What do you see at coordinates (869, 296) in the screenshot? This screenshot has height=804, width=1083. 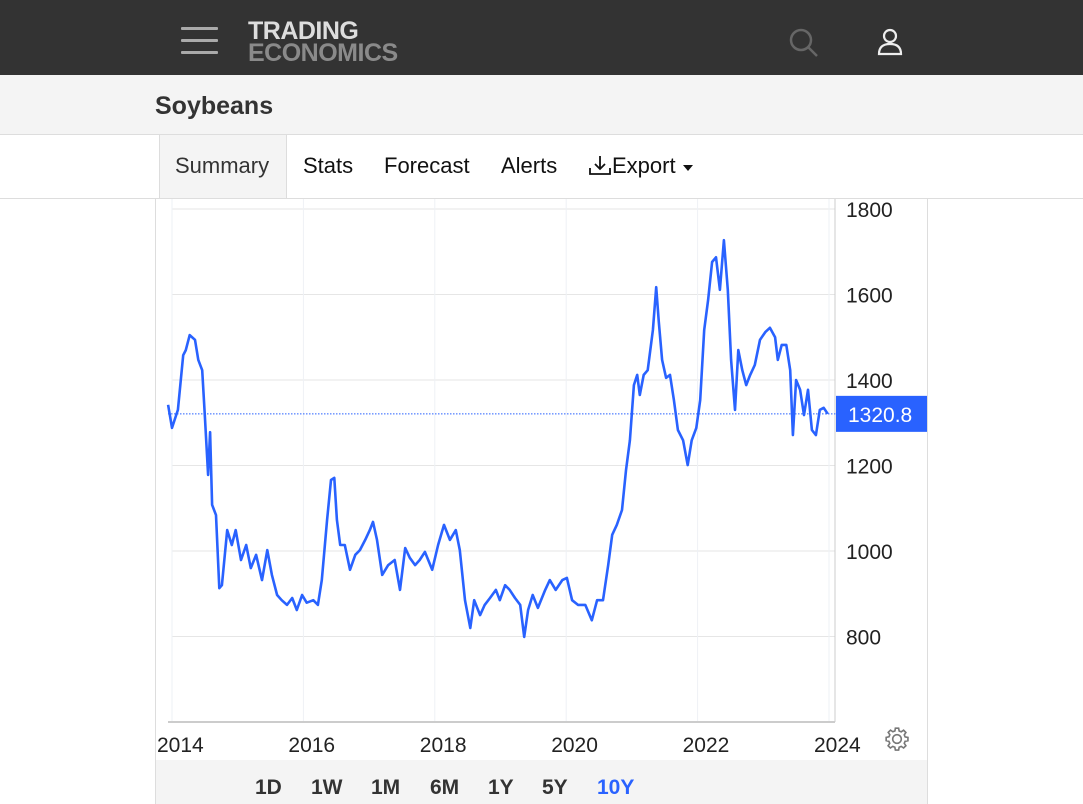 I see `y-tick-label: 1600` at bounding box center [869, 296].